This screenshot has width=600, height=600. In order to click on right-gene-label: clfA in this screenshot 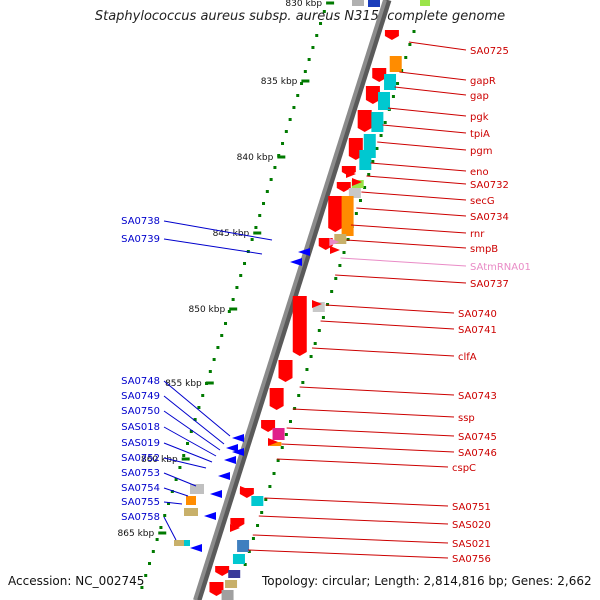, I will do `click(467, 357)`.